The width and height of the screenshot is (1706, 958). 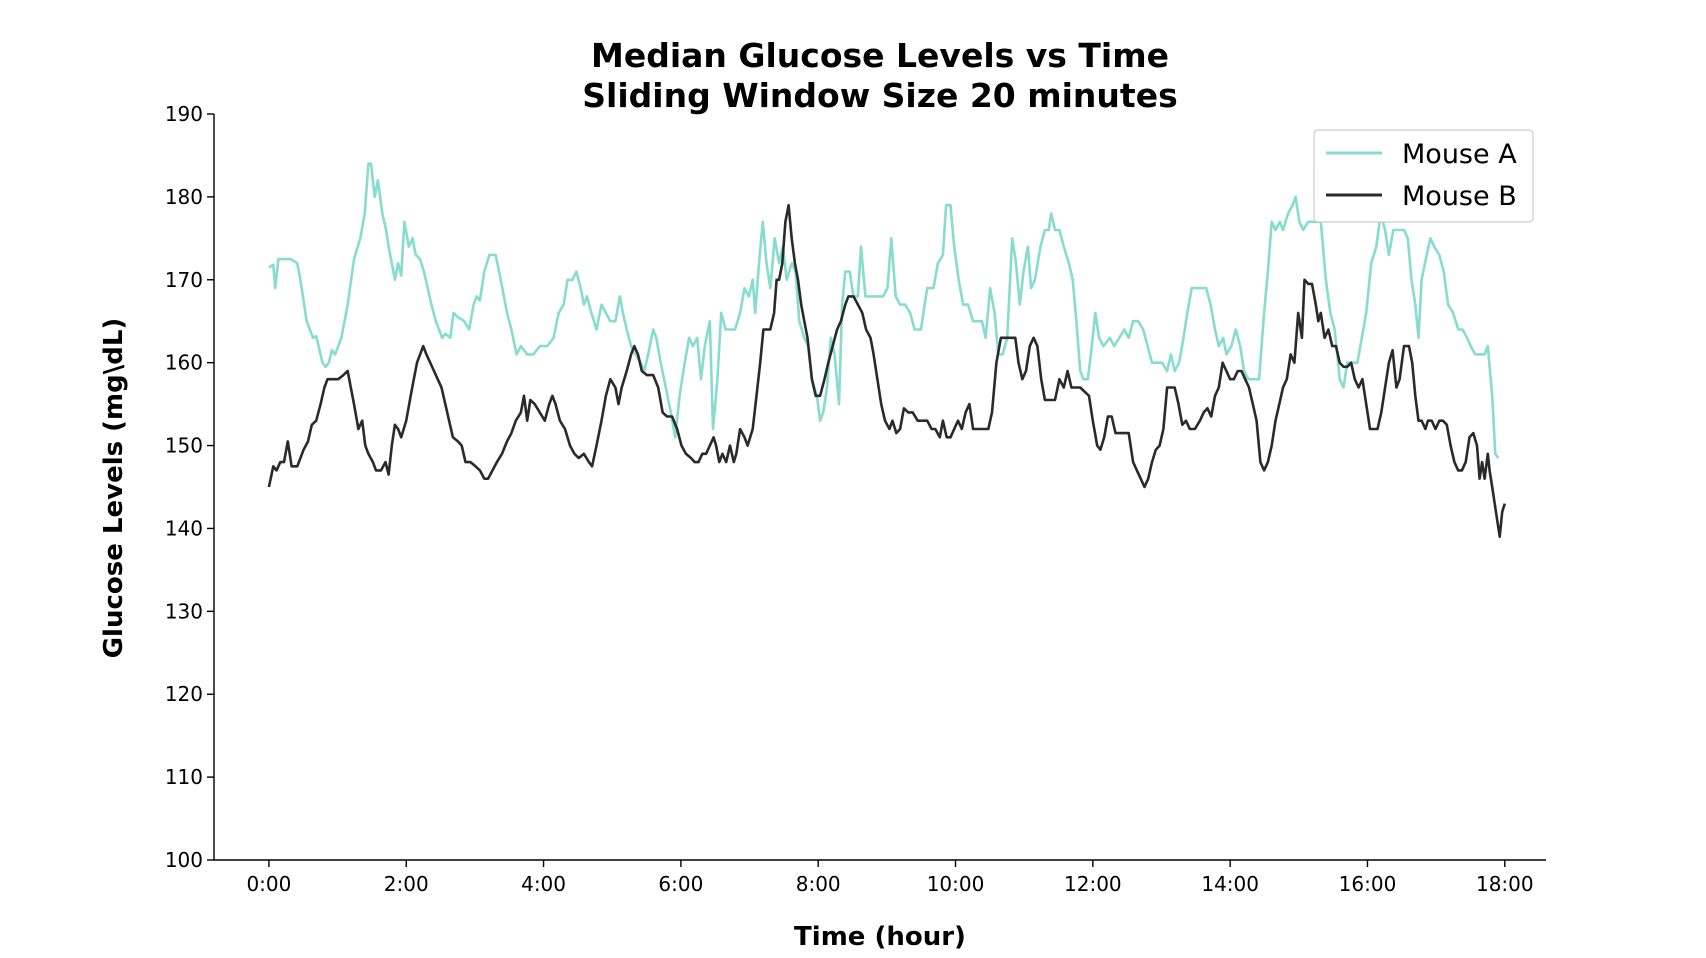 What do you see at coordinates (268, 884) in the screenshot?
I see `x-tick-label: 0:00` at bounding box center [268, 884].